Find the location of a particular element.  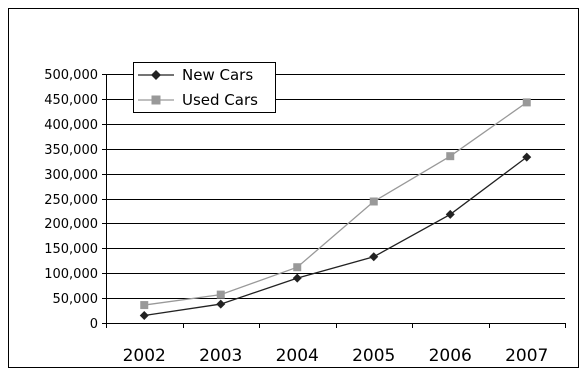

y-tick-label: 50,000 is located at coordinates (76, 299).